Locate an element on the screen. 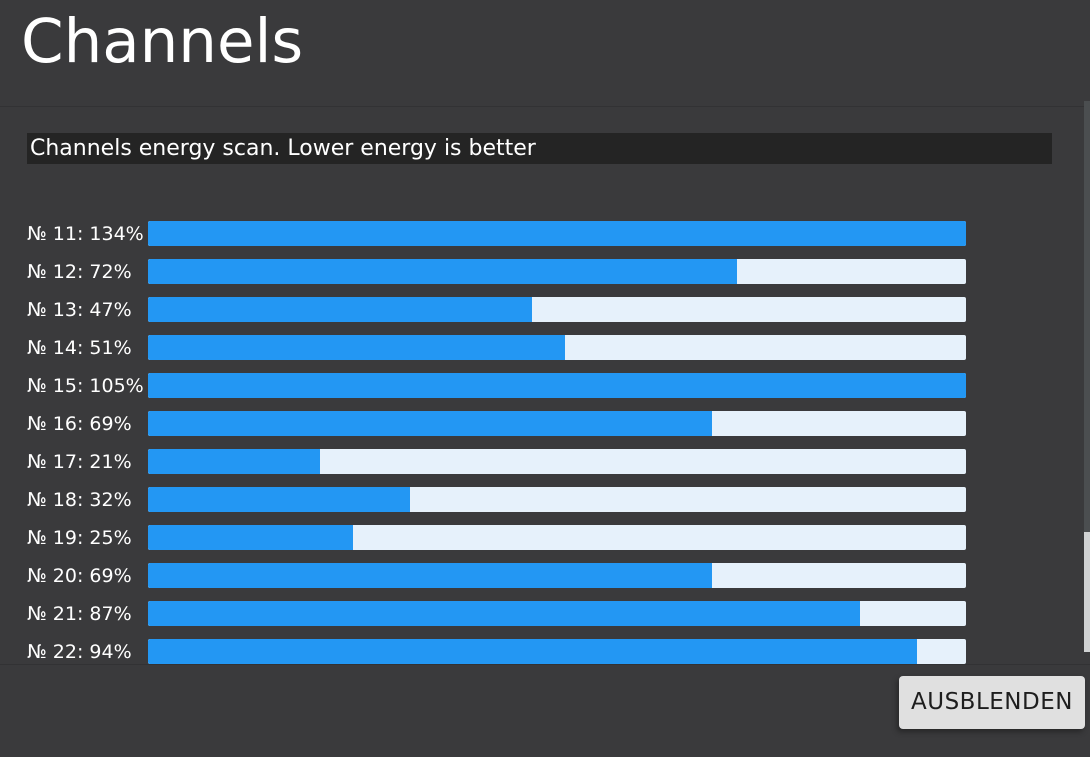  channel-label: № 20: 69% is located at coordinates (79, 576).